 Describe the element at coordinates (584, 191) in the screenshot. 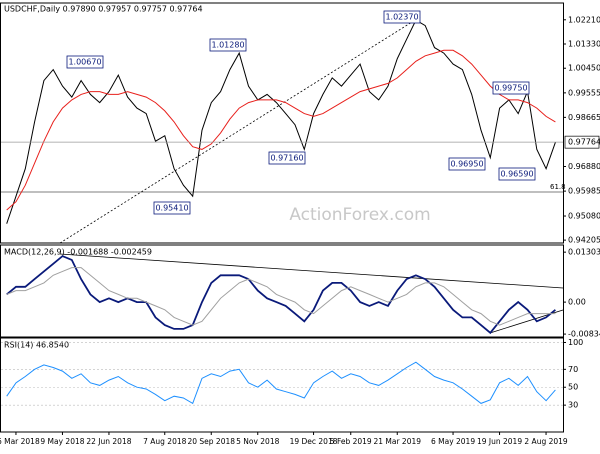

I see `y-tick-label: 0.95985` at that location.